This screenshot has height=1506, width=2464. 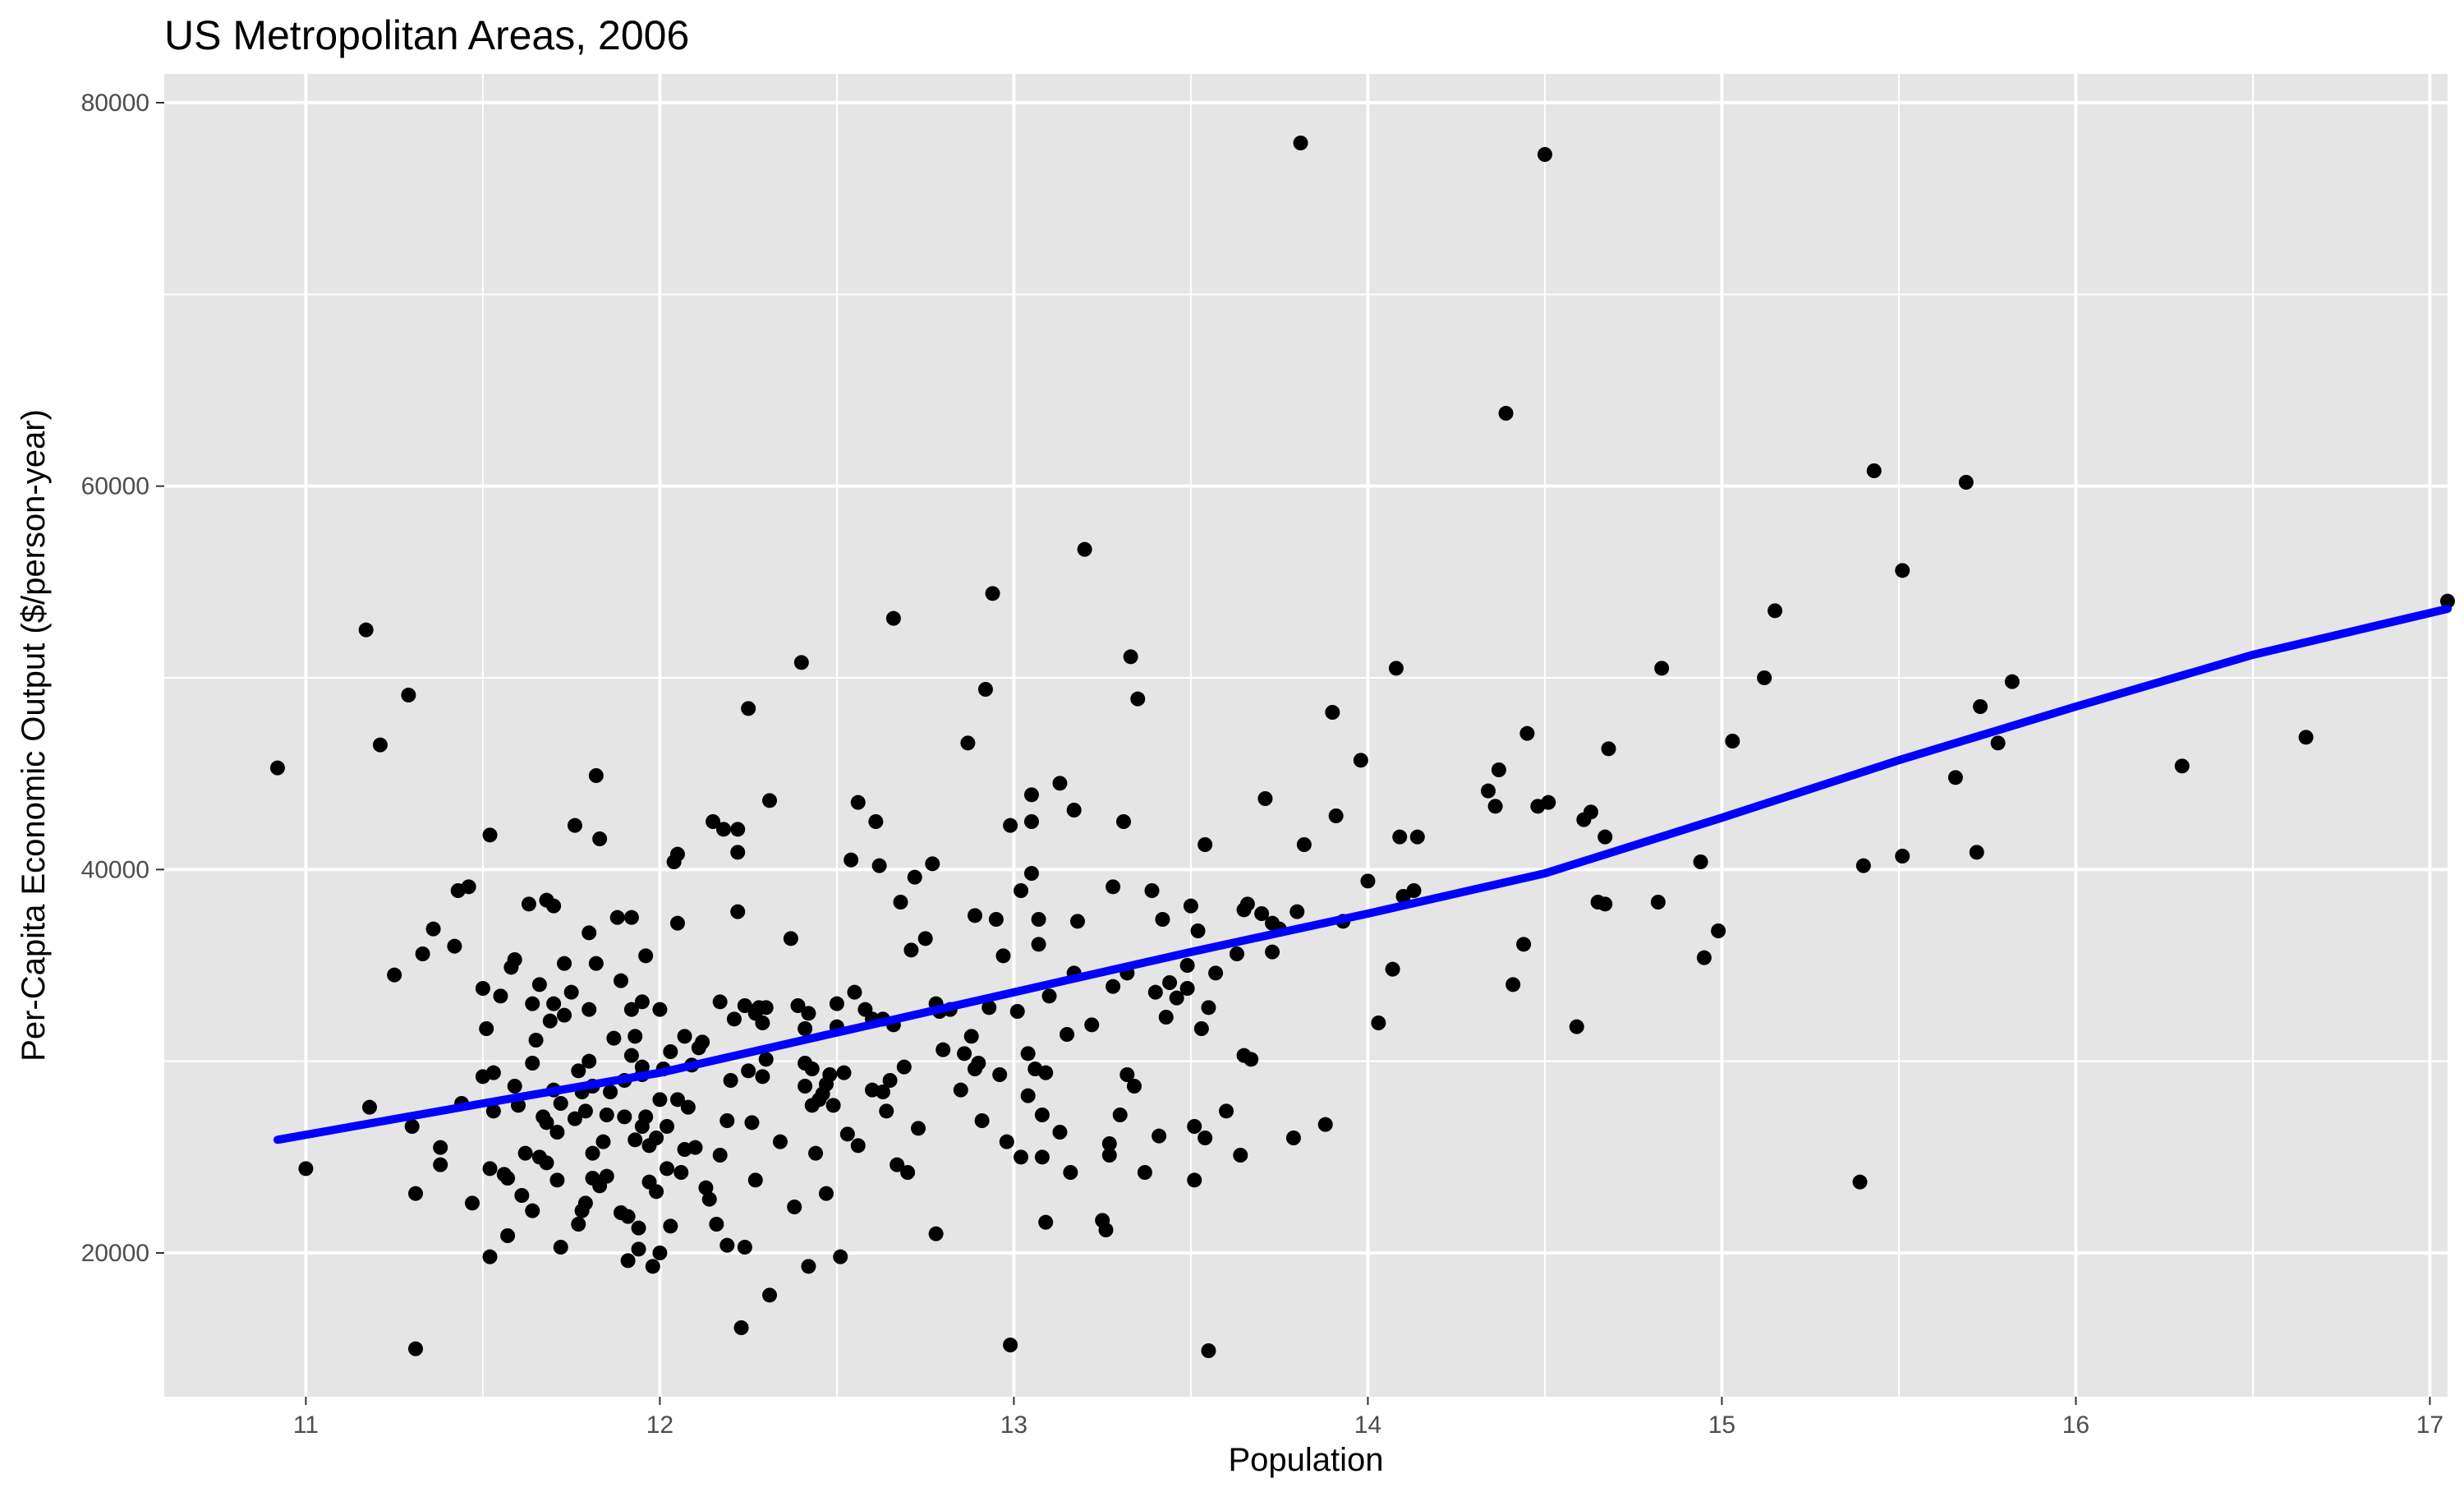 I want to click on x-tick-label: 12, so click(x=659, y=1426).